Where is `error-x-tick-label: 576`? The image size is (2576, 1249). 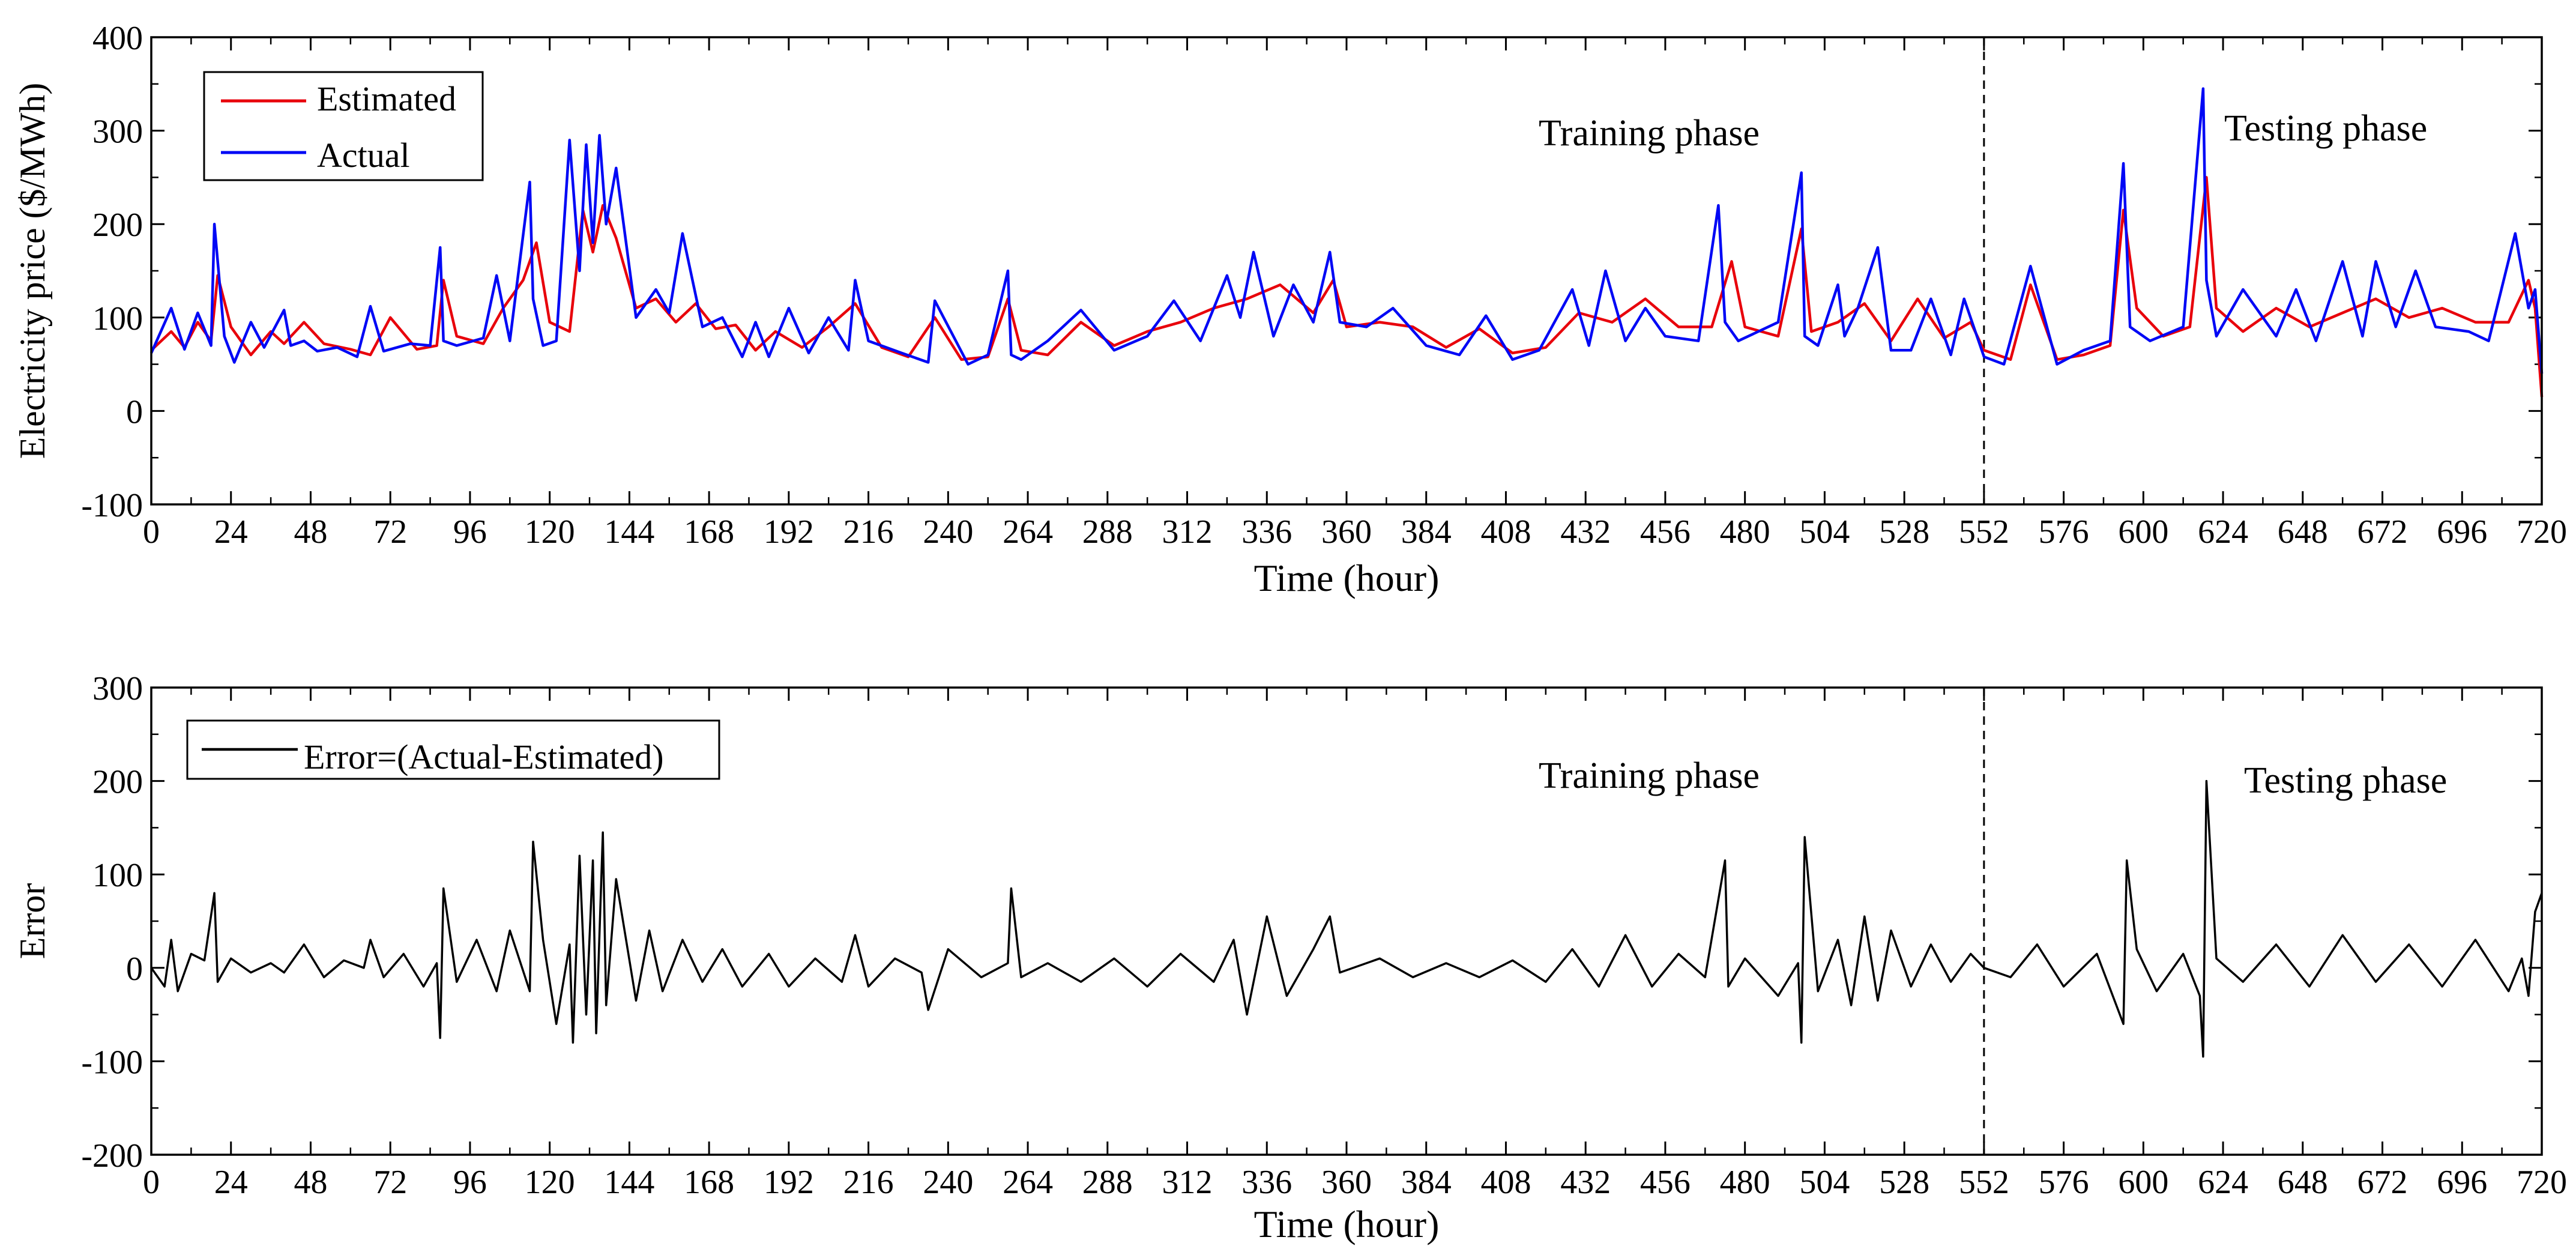 error-x-tick-label: 576 is located at coordinates (2064, 1182).